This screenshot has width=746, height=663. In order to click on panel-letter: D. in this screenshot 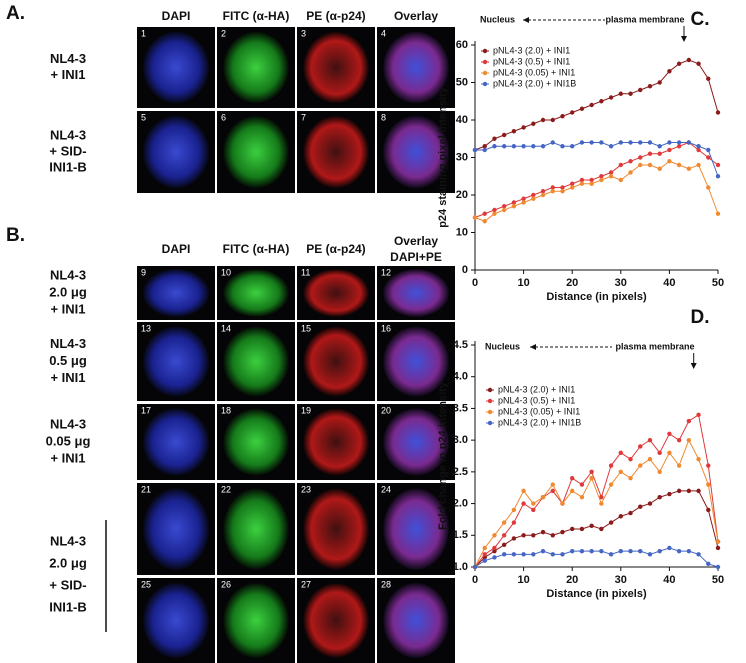, I will do `click(700, 317)`.